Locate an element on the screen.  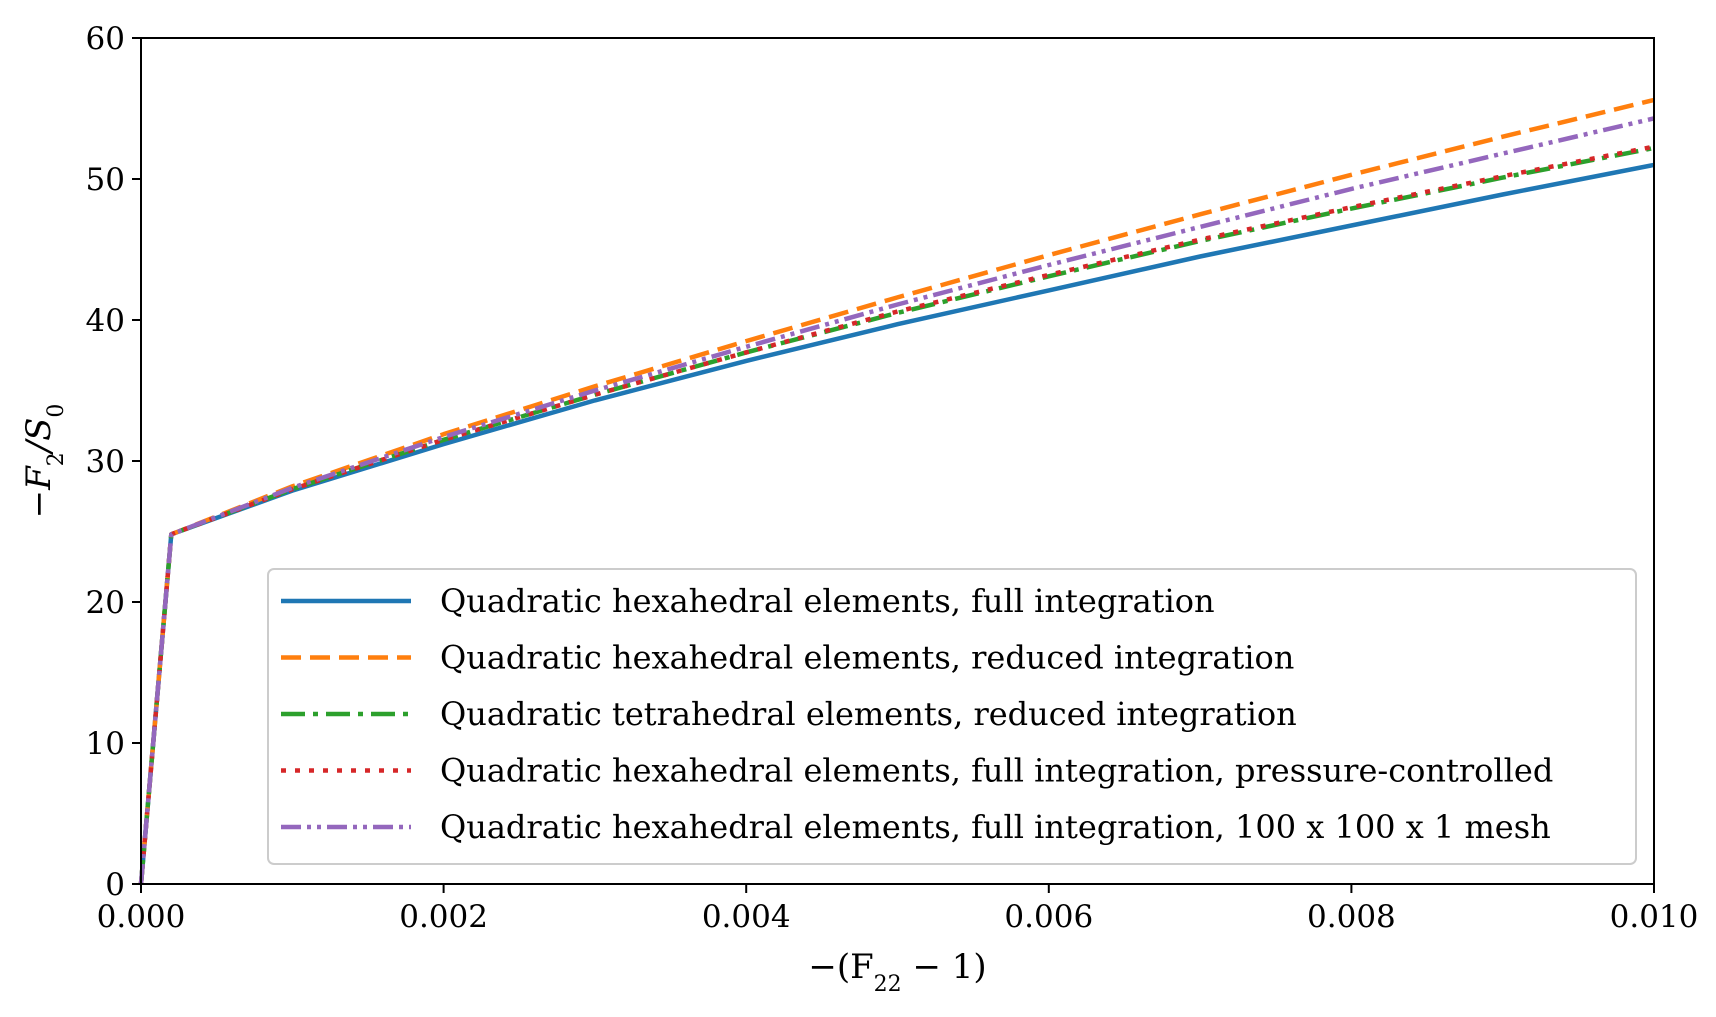
x-tick-label: 0.000 is located at coordinates (141, 917).